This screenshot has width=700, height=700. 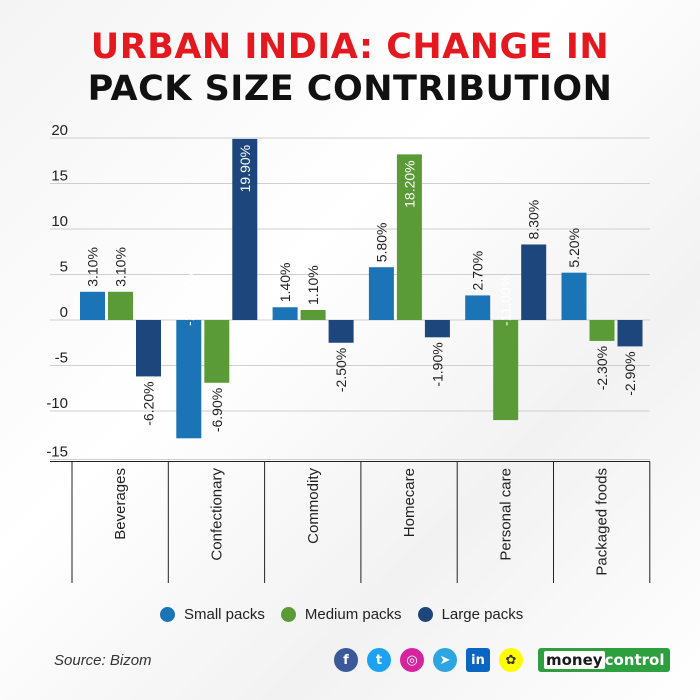 What do you see at coordinates (149, 403) in the screenshot?
I see `value-label-large-packs-beverages: -6.20%` at bounding box center [149, 403].